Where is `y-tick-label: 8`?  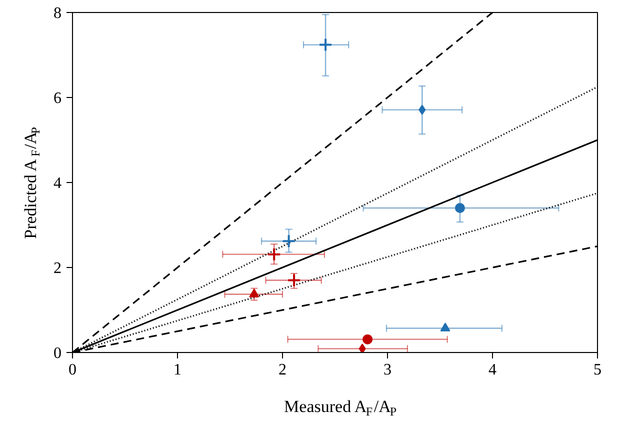
y-tick-label: 8 is located at coordinates (58, 13).